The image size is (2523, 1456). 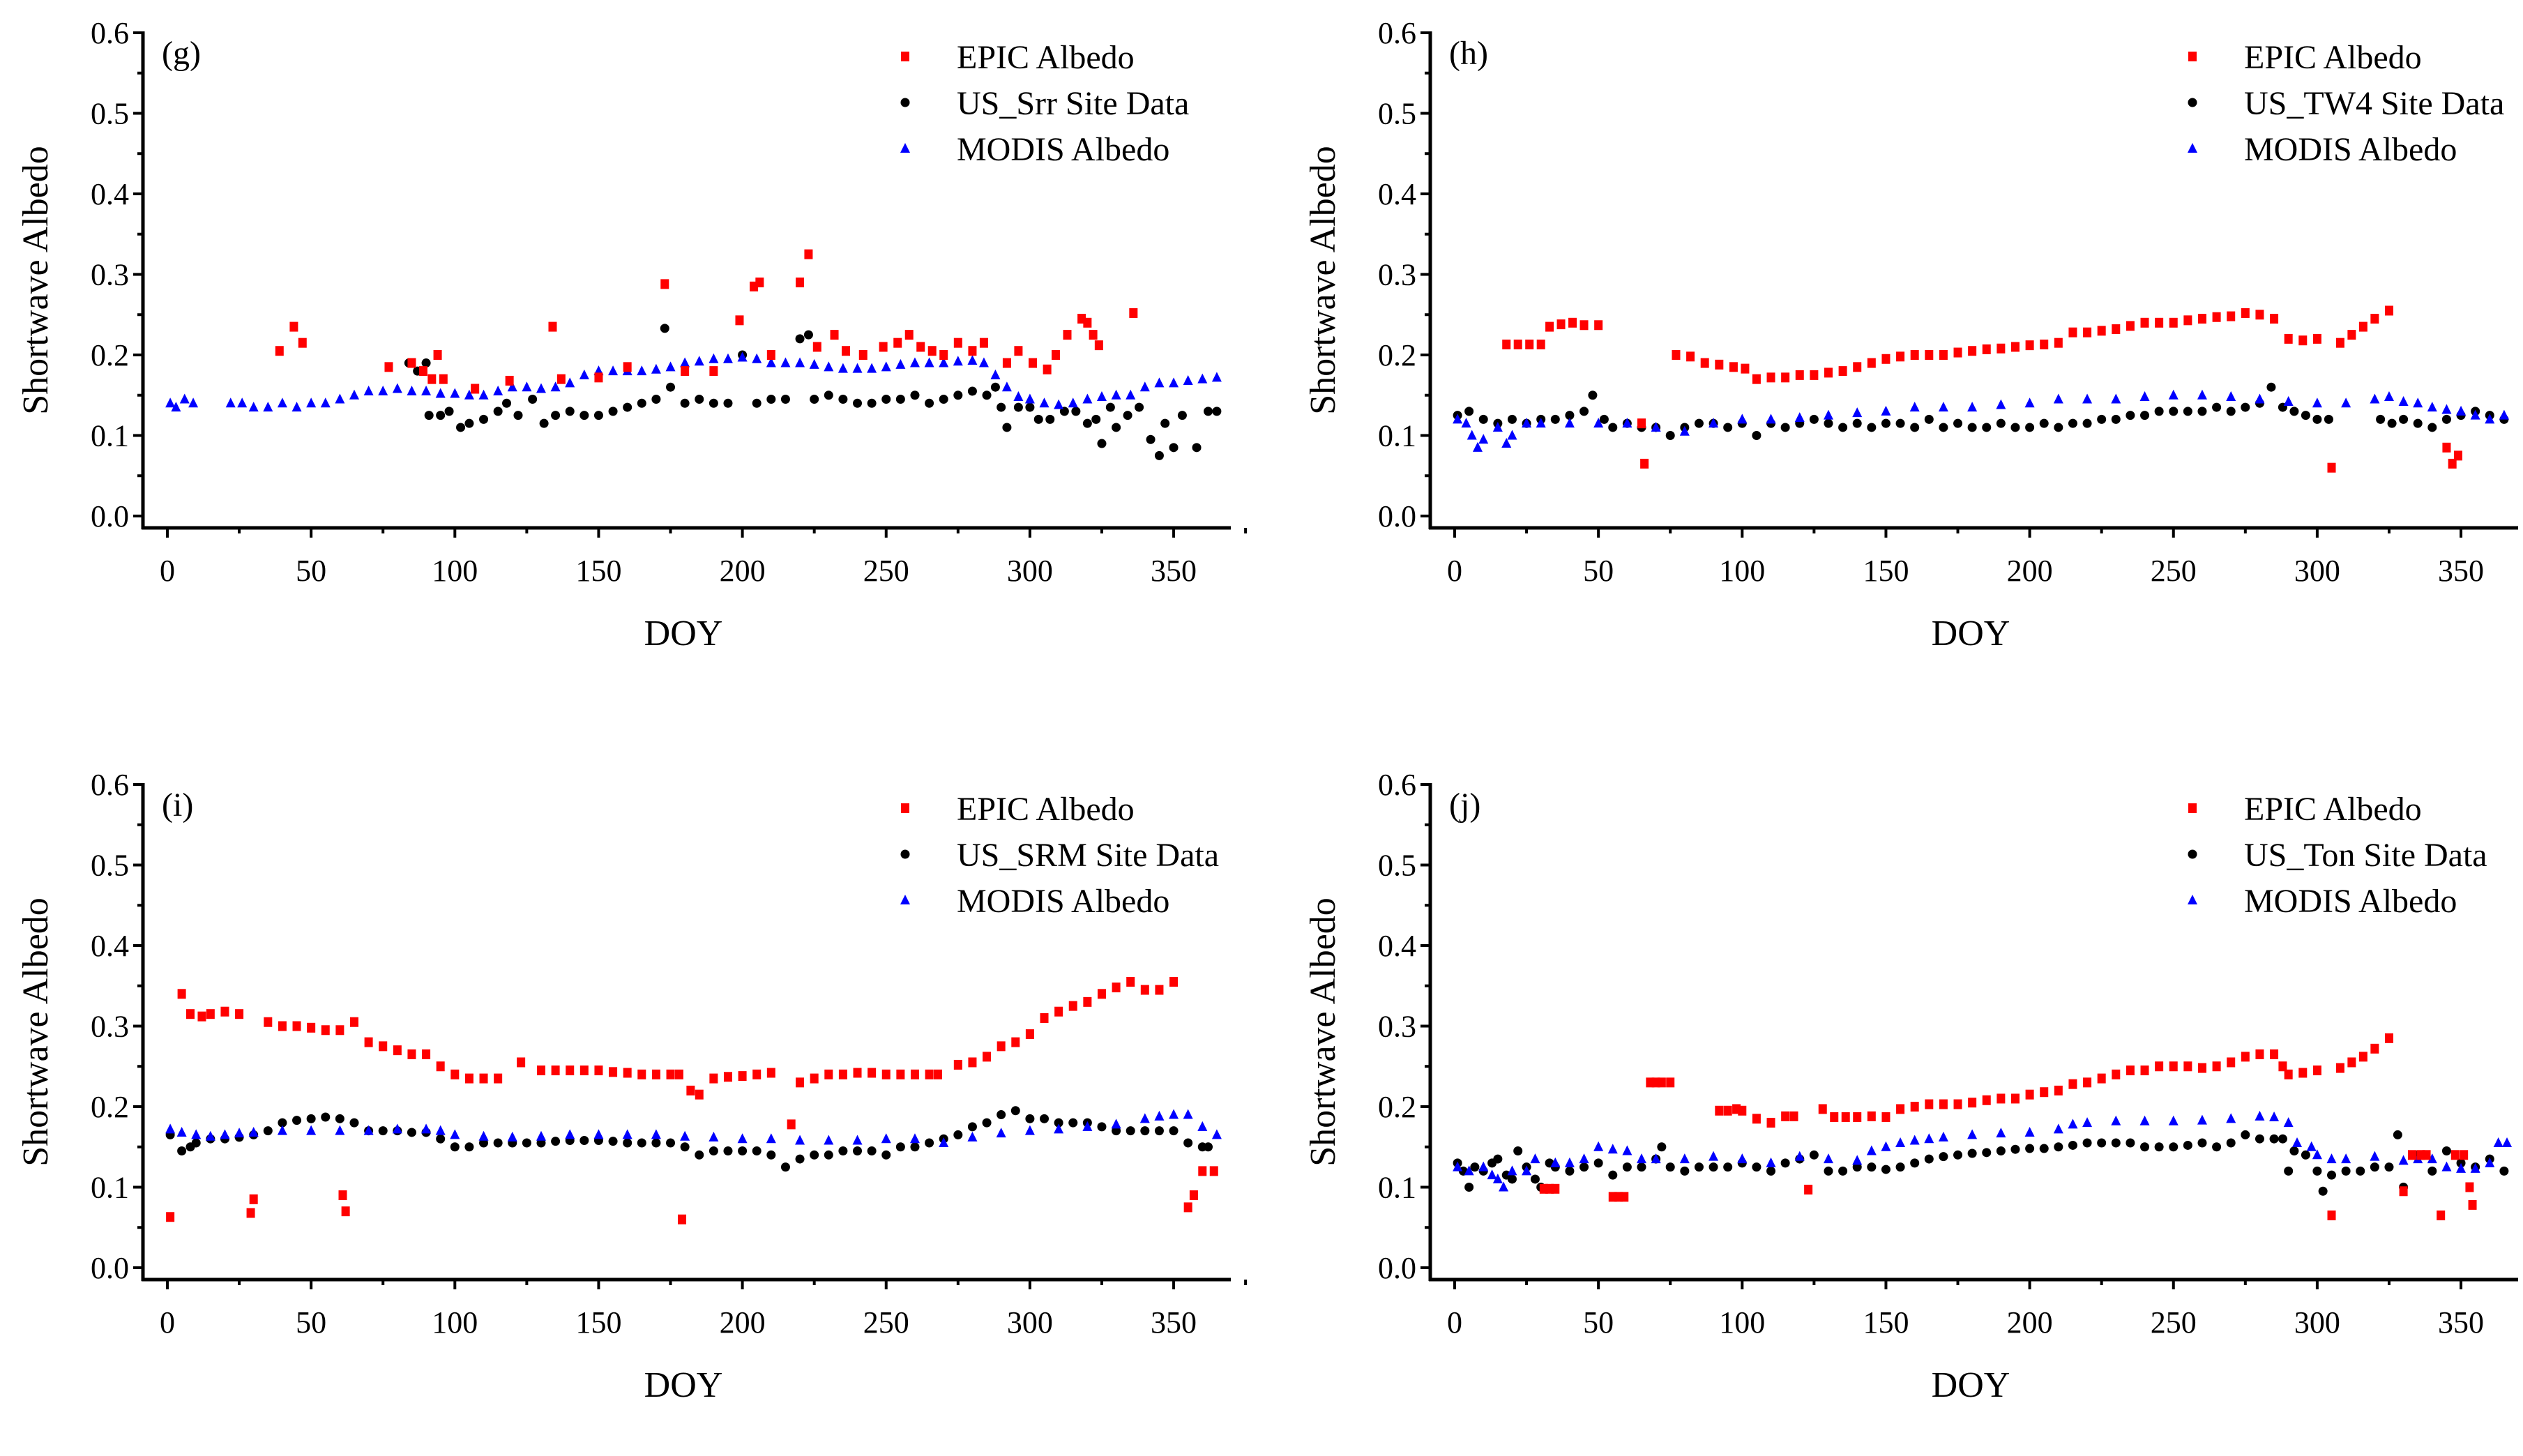 I want to click on x-tick-label: 200, so click(x=743, y=571).